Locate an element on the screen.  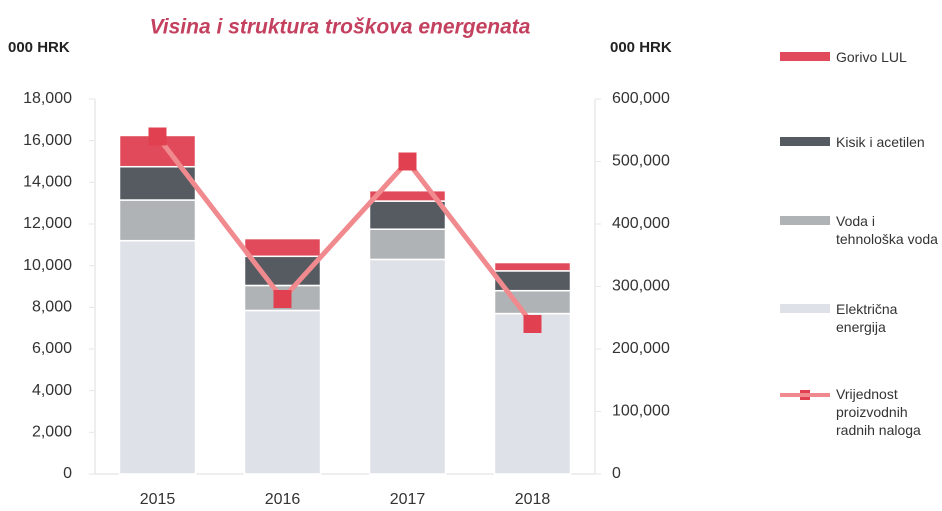
y-tick-label: 8,000 is located at coordinates (52, 307).